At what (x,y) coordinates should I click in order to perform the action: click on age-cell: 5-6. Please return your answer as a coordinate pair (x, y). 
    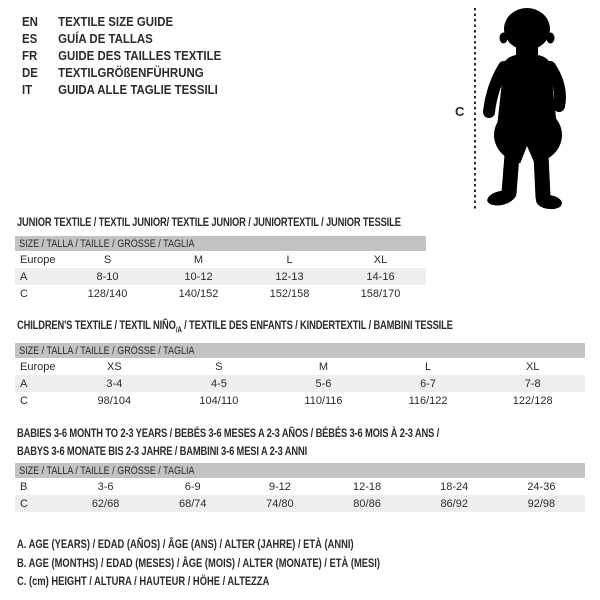
    Looking at the image, I should click on (323, 383).